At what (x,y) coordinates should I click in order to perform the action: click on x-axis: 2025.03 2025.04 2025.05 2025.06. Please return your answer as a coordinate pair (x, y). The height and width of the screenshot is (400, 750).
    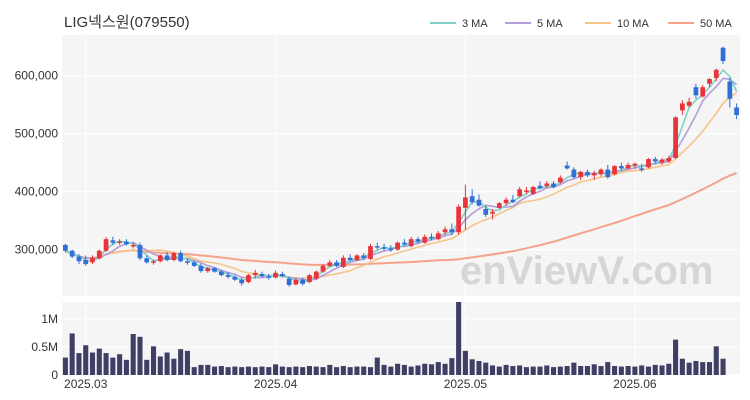
    Looking at the image, I should click on (360, 384).